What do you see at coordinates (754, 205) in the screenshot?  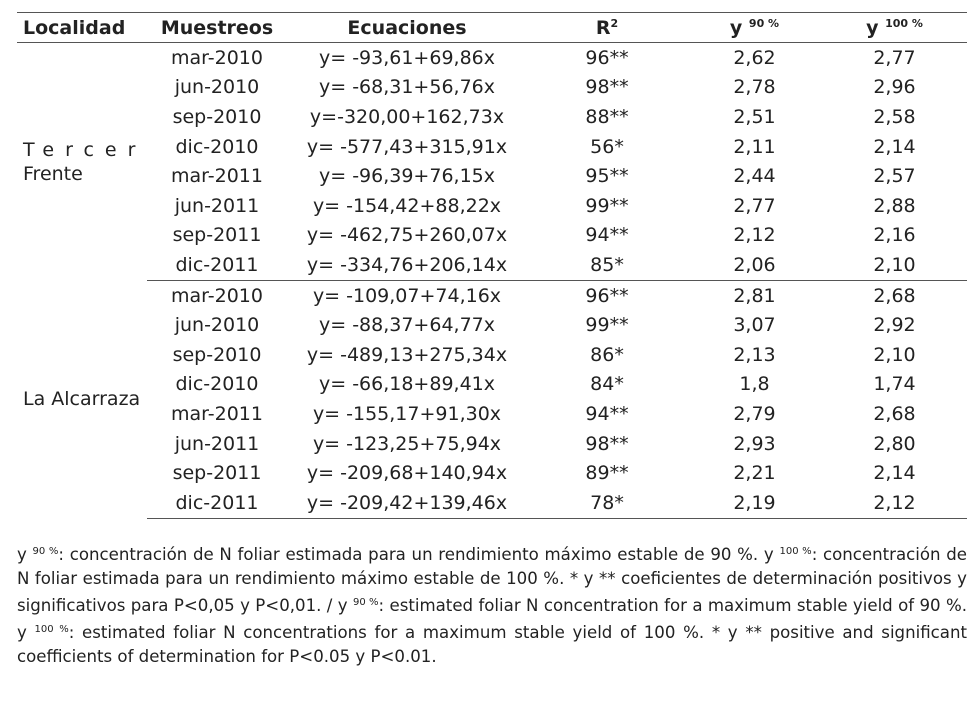 I see `cell-y90: 2,77` at bounding box center [754, 205].